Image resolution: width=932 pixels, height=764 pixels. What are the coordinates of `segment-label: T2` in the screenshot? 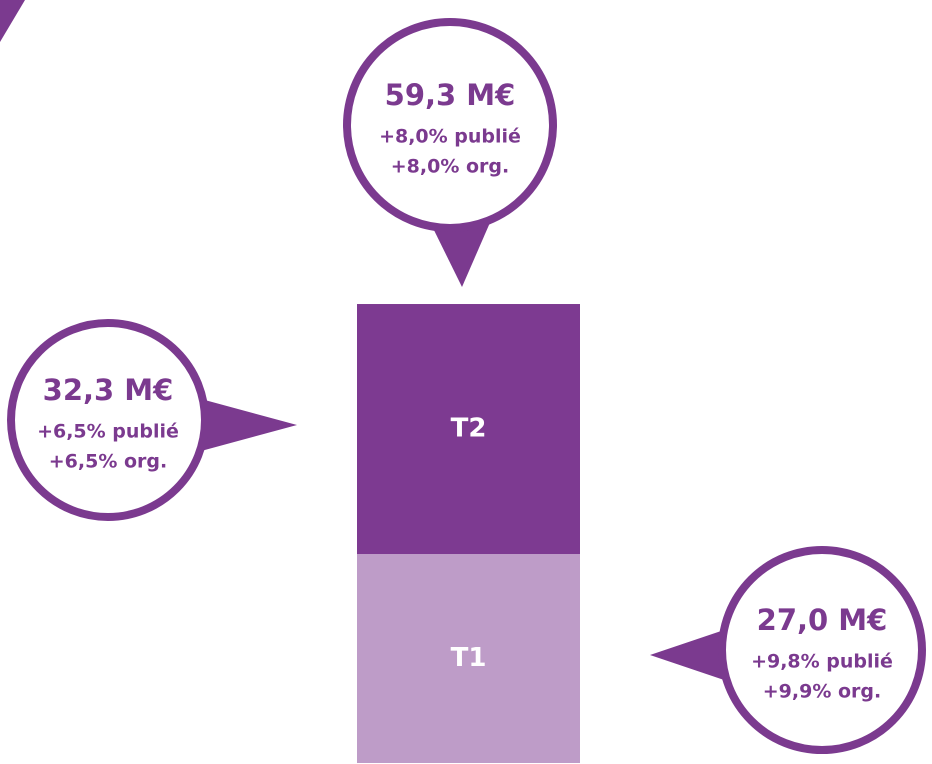 It's located at (469, 429).